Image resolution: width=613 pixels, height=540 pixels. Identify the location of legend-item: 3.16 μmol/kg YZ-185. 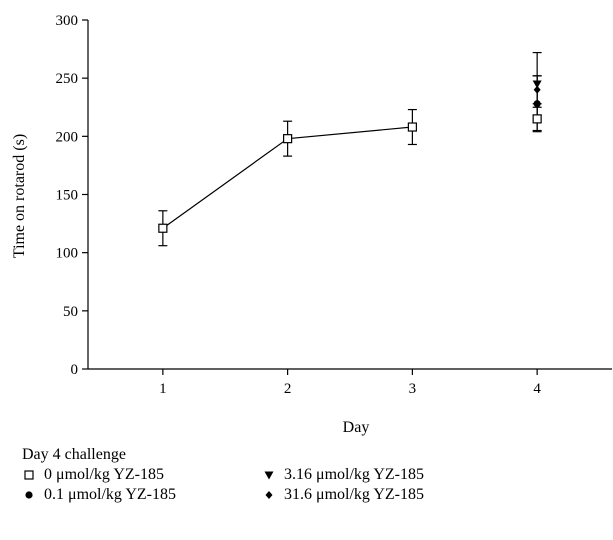
(412, 475).